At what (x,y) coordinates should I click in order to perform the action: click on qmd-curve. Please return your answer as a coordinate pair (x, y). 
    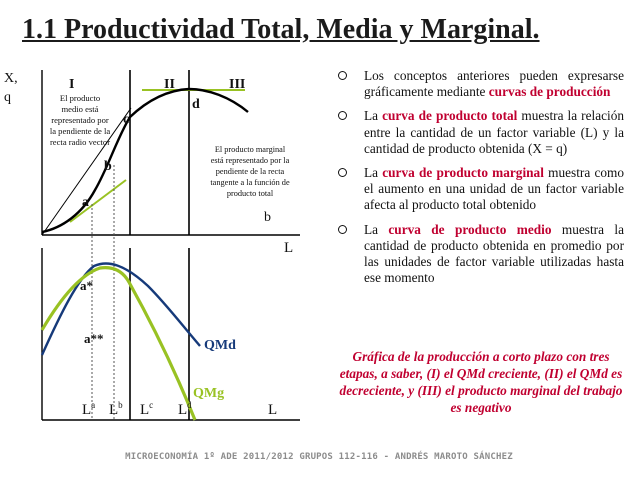
    Looking at the image, I should click on (120, 309).